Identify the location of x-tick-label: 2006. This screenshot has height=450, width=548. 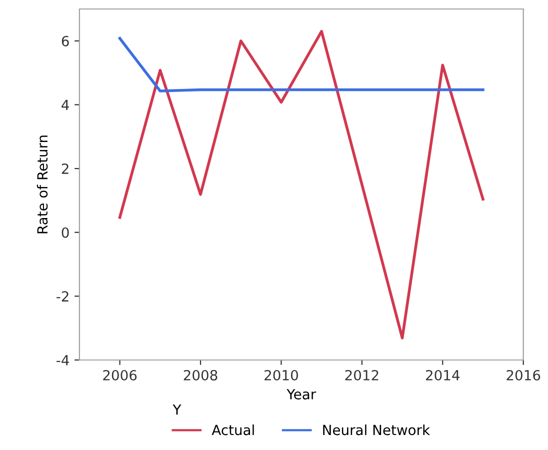
(120, 375).